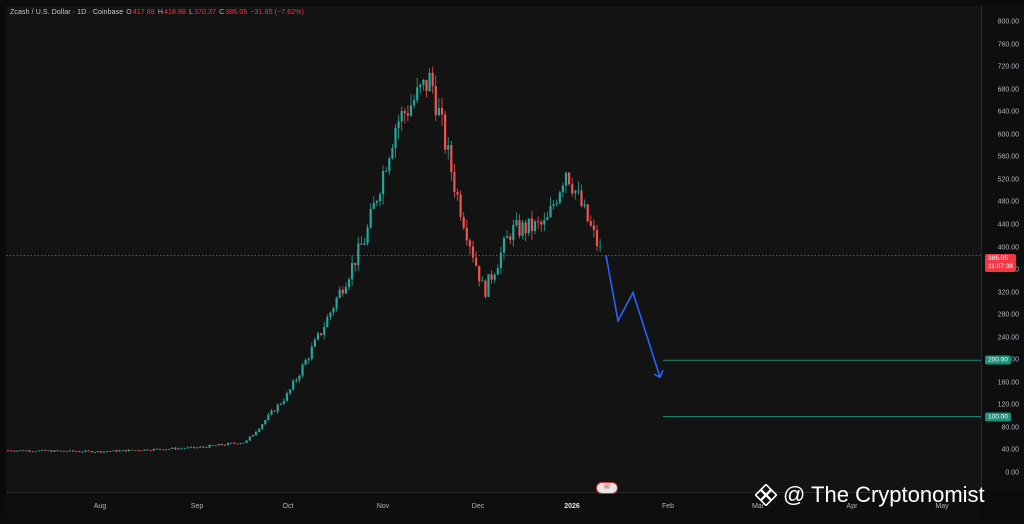 The width and height of the screenshot is (1024, 524). I want to click on price-tick-label: 280.00, so click(1008, 315).